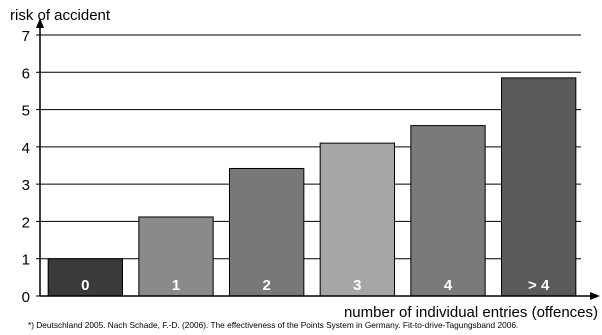  Describe the element at coordinates (176, 285) in the screenshot. I see `category-label: 1` at that location.